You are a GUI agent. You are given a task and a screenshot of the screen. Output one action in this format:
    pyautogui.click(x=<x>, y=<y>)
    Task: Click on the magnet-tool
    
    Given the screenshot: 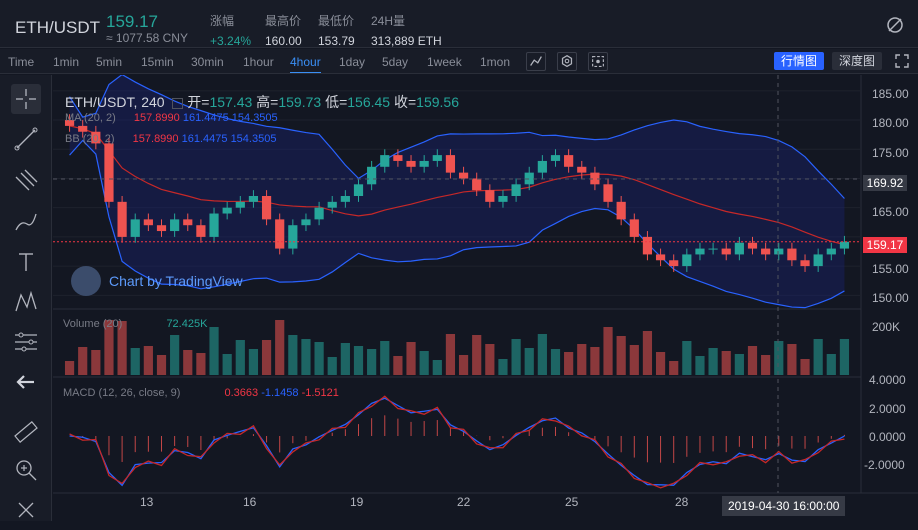 What is the action you would take?
    pyautogui.click(x=26, y=510)
    